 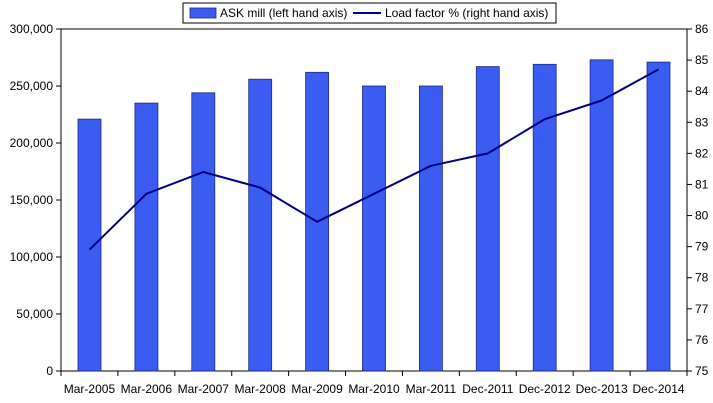 I want to click on left-axis-tick-label: 0, so click(x=49, y=371).